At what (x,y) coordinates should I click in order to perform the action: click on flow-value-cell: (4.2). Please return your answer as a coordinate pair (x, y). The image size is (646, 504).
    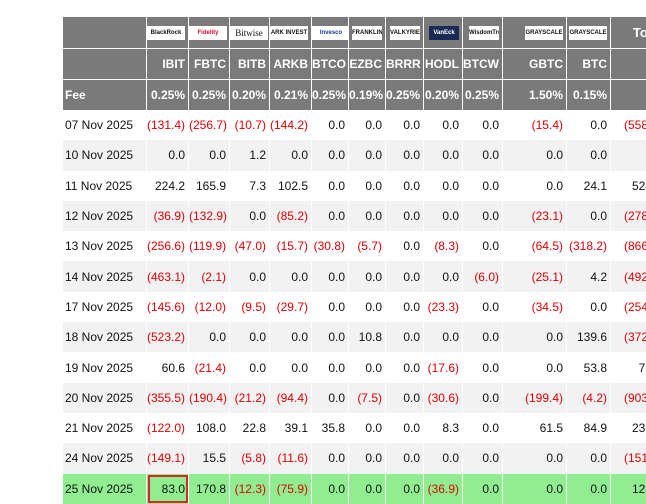
    Looking at the image, I should click on (589, 397).